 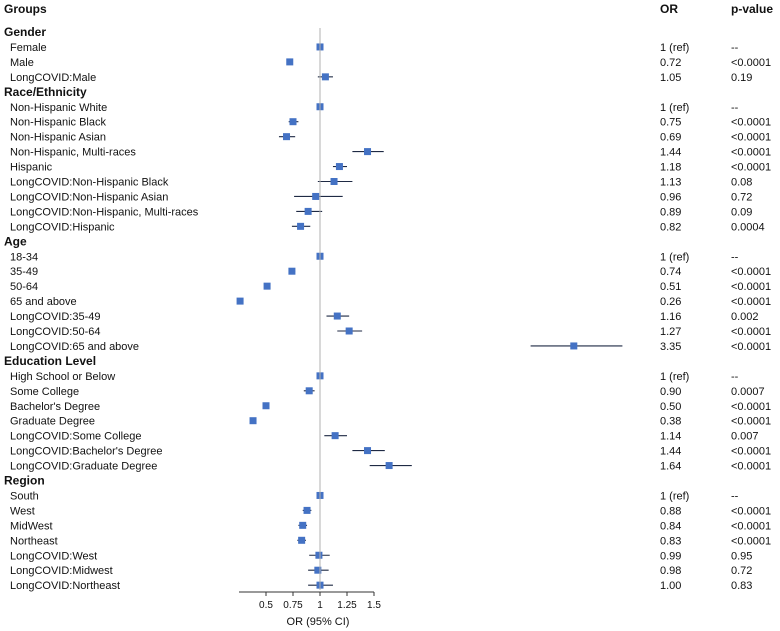 What do you see at coordinates (741, 556) in the screenshot?
I see `p-value: 0.95` at bounding box center [741, 556].